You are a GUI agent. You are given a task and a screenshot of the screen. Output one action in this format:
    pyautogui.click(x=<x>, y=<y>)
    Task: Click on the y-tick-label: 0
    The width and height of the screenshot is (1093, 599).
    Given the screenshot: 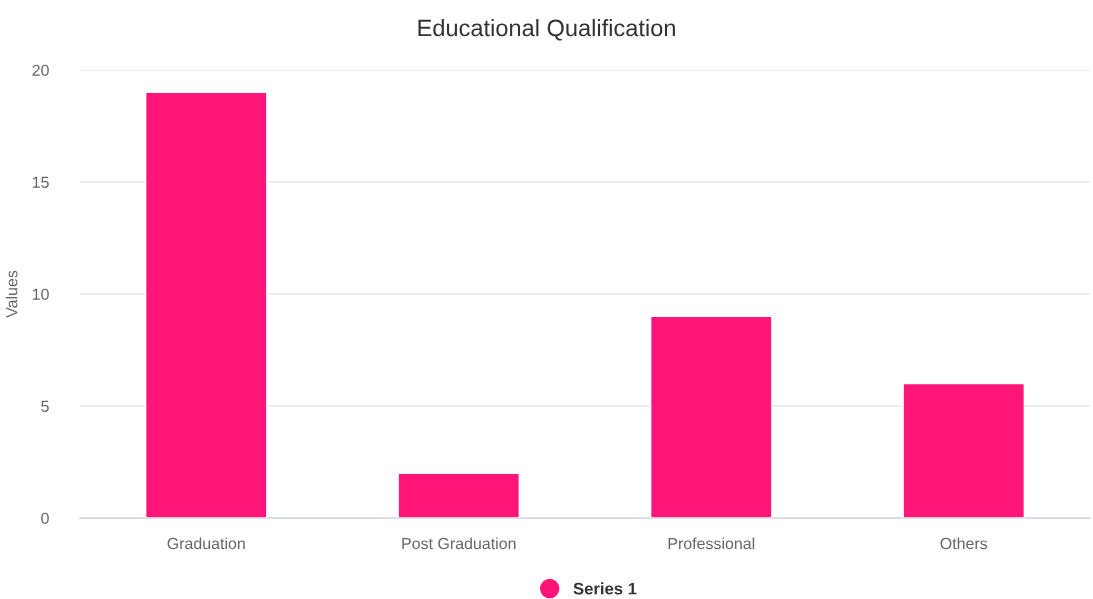 What is the action you would take?
    pyautogui.click(x=45, y=518)
    